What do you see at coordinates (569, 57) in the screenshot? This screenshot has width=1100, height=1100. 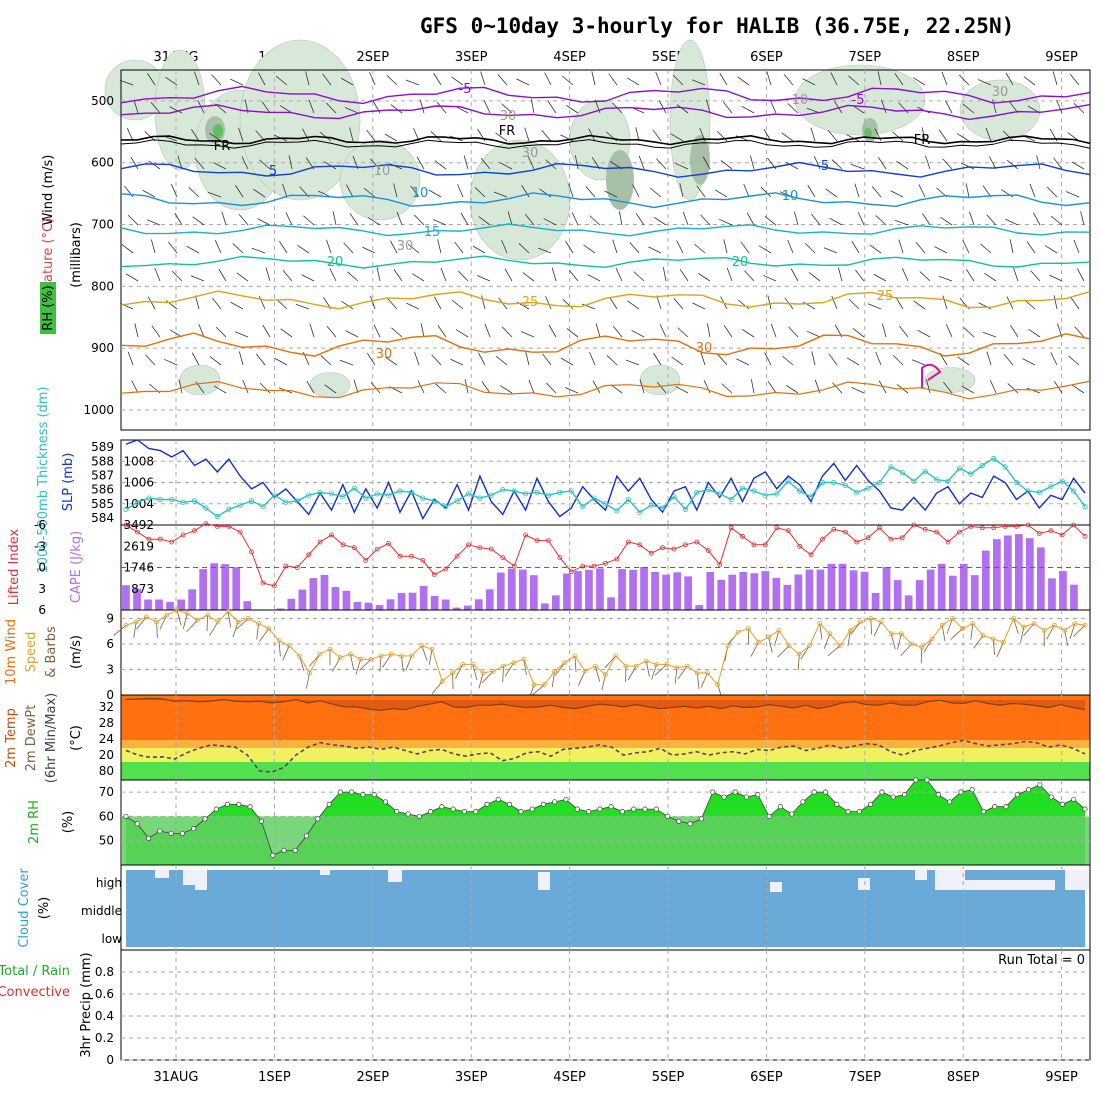 I see `day-label-top: 4SEP` at bounding box center [569, 57].